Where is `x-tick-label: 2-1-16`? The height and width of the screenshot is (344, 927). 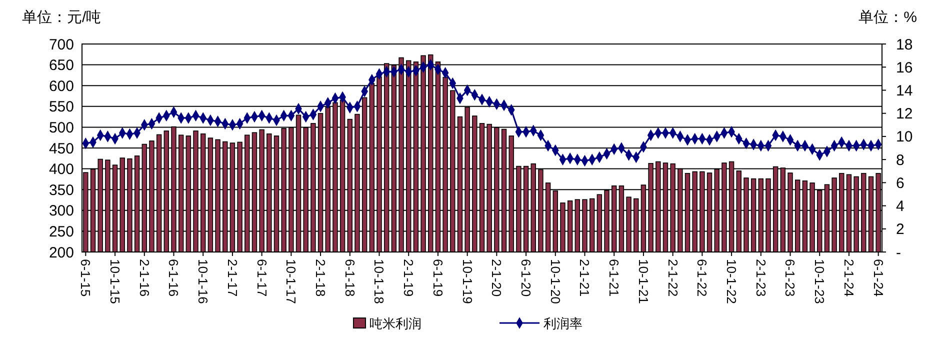
x-tick-label: 2-1-16 is located at coordinates (144, 278).